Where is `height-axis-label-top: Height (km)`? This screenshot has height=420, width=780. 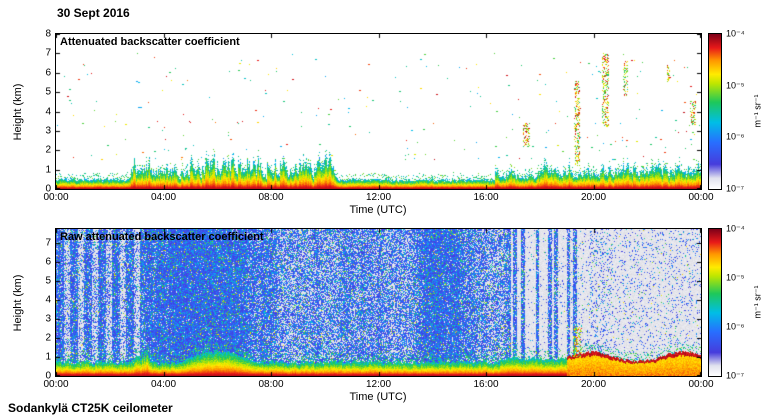 height-axis-label-top: Height (km) is located at coordinates (18, 112).